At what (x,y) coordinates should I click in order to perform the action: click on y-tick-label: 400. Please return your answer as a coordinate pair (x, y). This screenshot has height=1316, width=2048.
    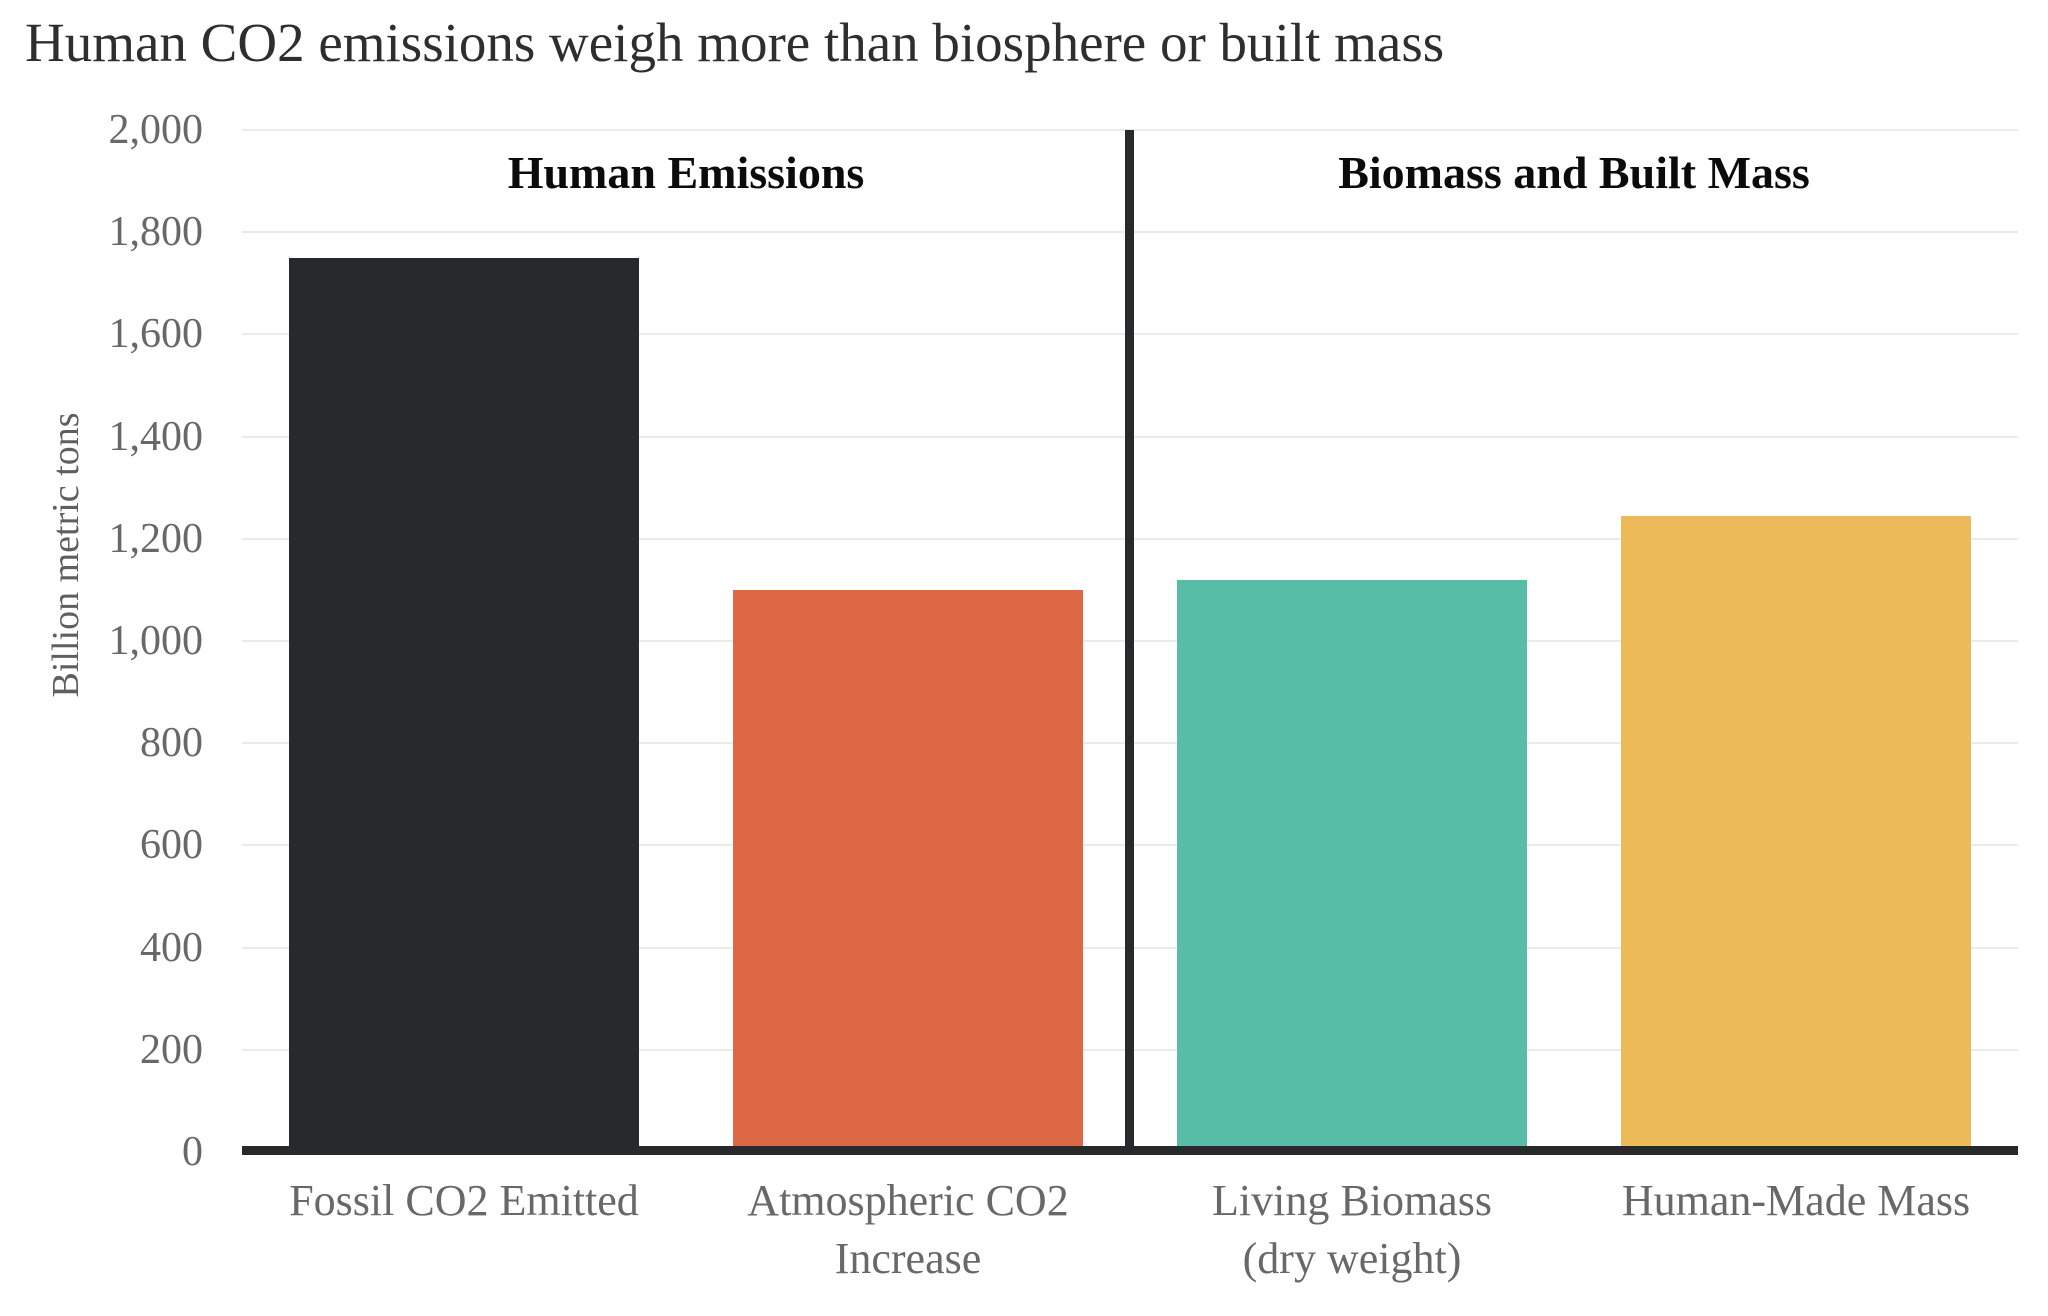
    Looking at the image, I should click on (171, 947).